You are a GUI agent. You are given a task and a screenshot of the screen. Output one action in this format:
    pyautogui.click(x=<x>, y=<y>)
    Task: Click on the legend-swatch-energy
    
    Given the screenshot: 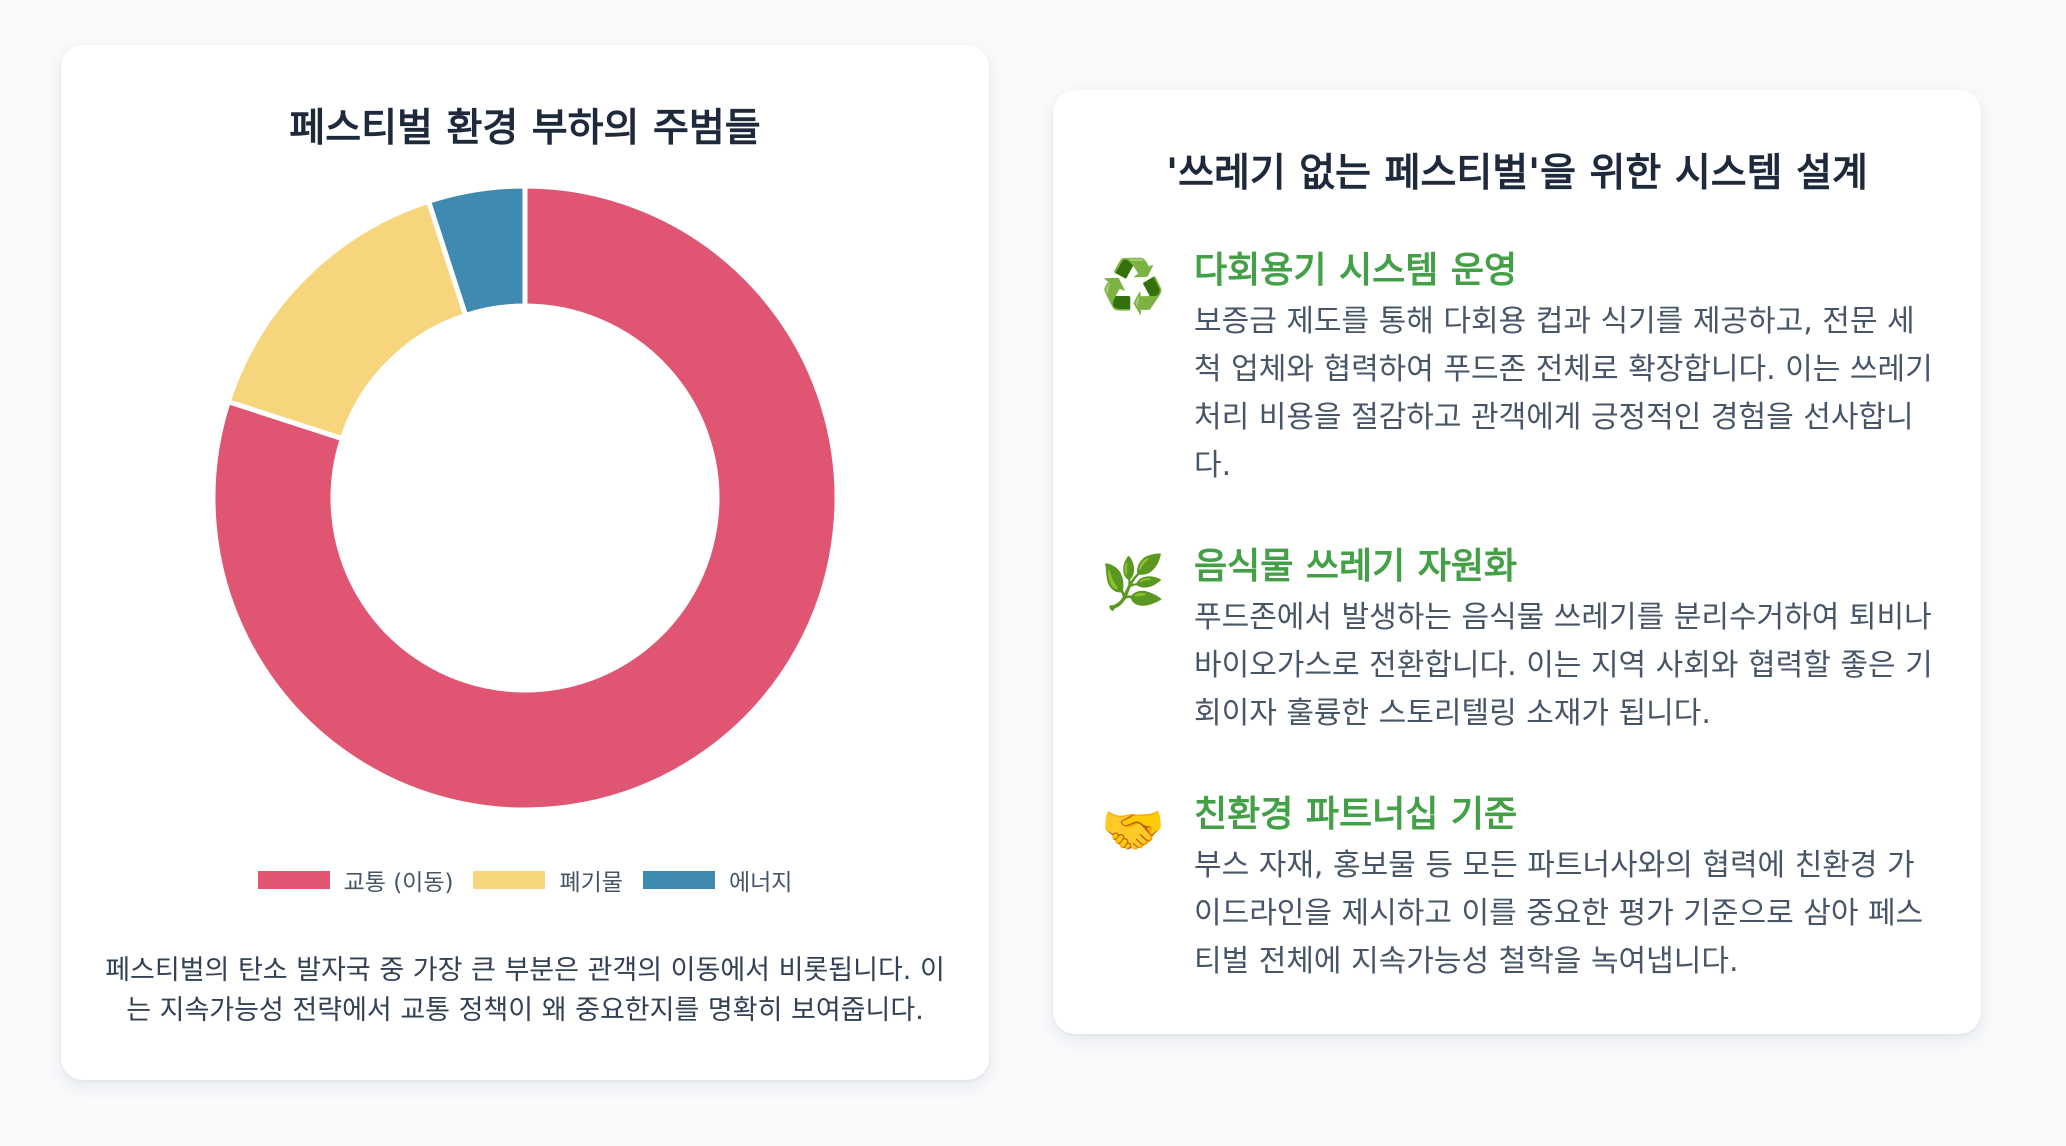 What is the action you would take?
    pyautogui.click(x=678, y=880)
    